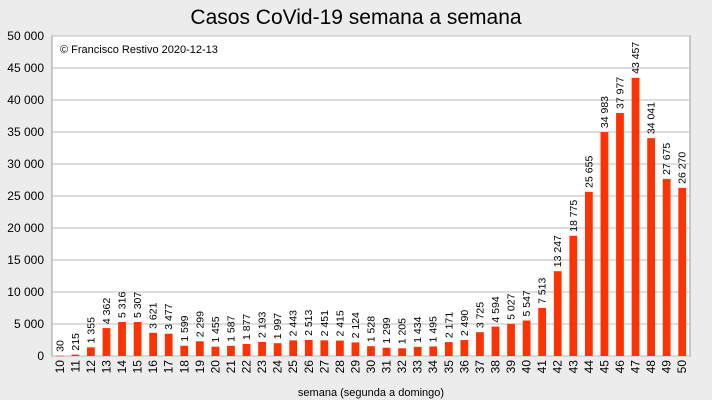 The image size is (712, 400). Describe the element at coordinates (325, 323) in the screenshot. I see `data-label: 2 451` at that location.